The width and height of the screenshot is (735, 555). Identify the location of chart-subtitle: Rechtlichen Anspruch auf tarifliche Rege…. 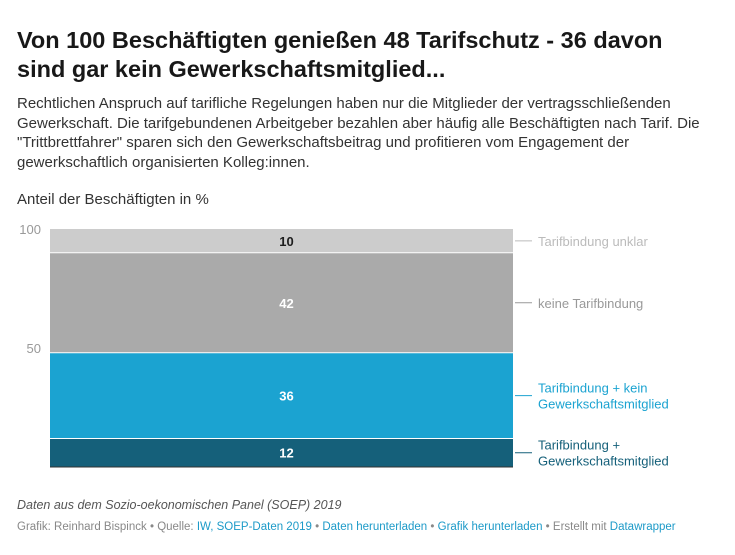
(358, 133).